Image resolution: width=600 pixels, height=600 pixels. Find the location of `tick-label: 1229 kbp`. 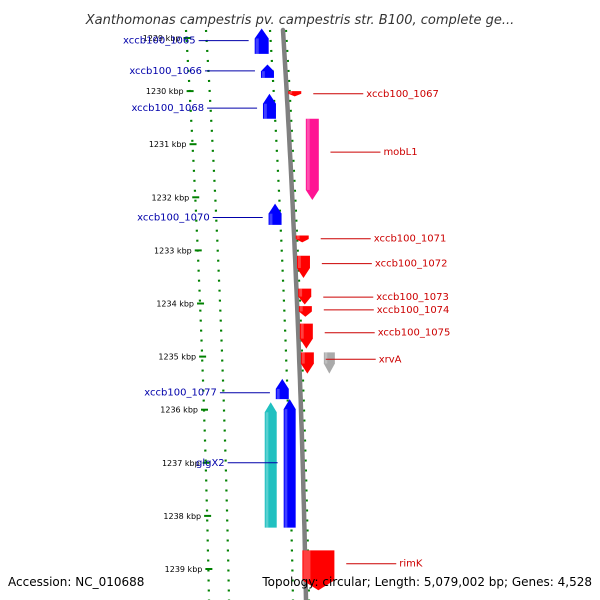

tick-label: 1229 kbp is located at coordinates (162, 38).